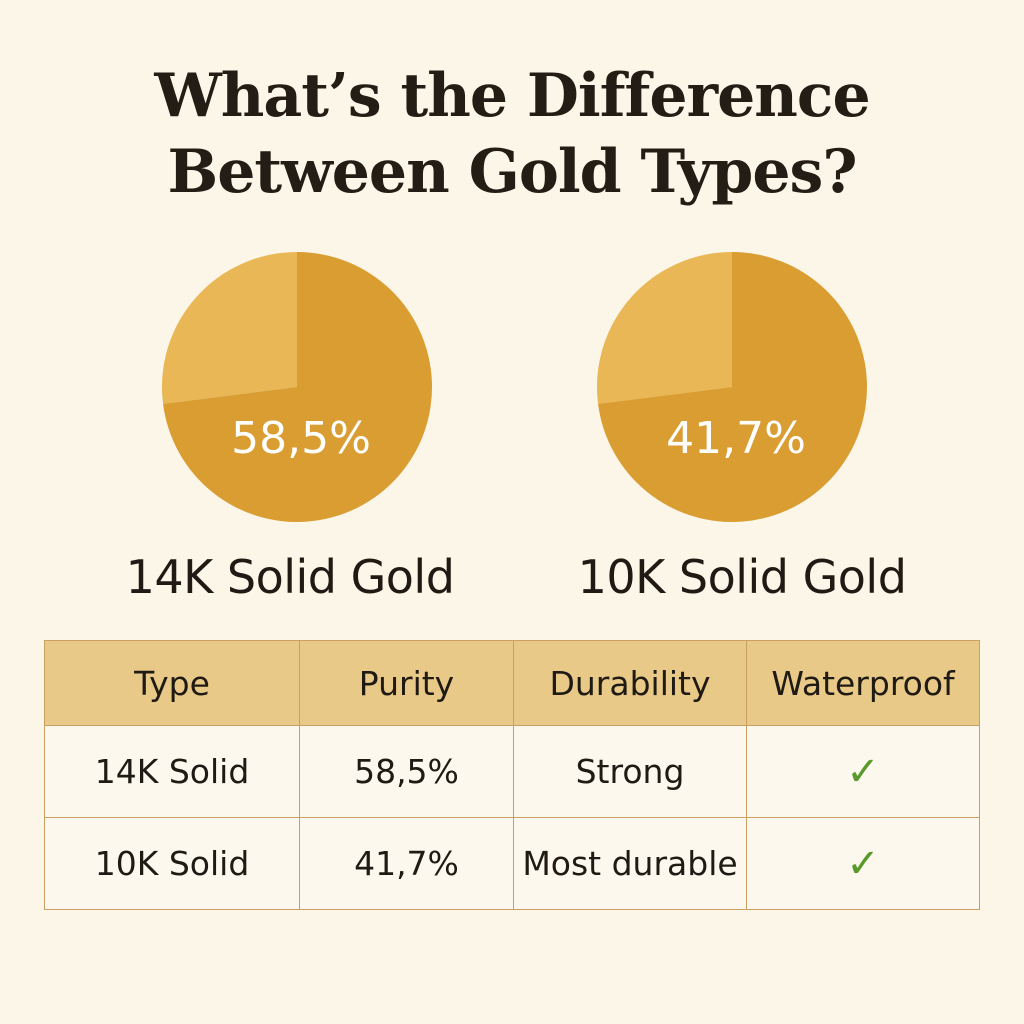 The width and height of the screenshot is (1024, 1024). Describe the element at coordinates (512, 96) in the screenshot. I see `title-line-1: What’s the Difference` at that location.